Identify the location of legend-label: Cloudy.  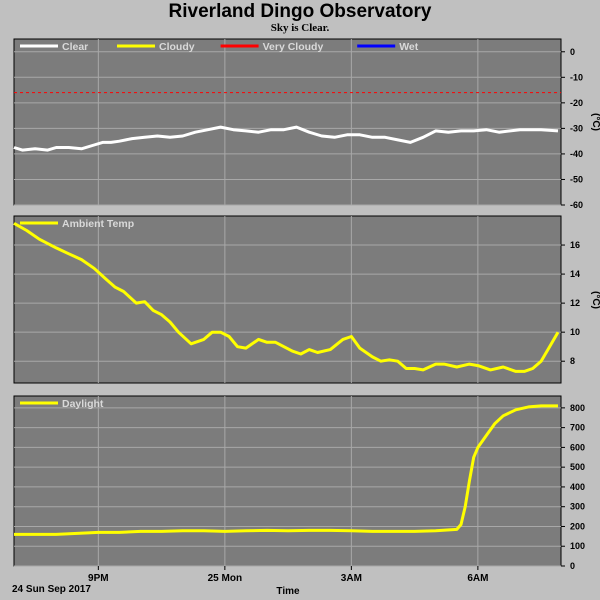
(177, 47).